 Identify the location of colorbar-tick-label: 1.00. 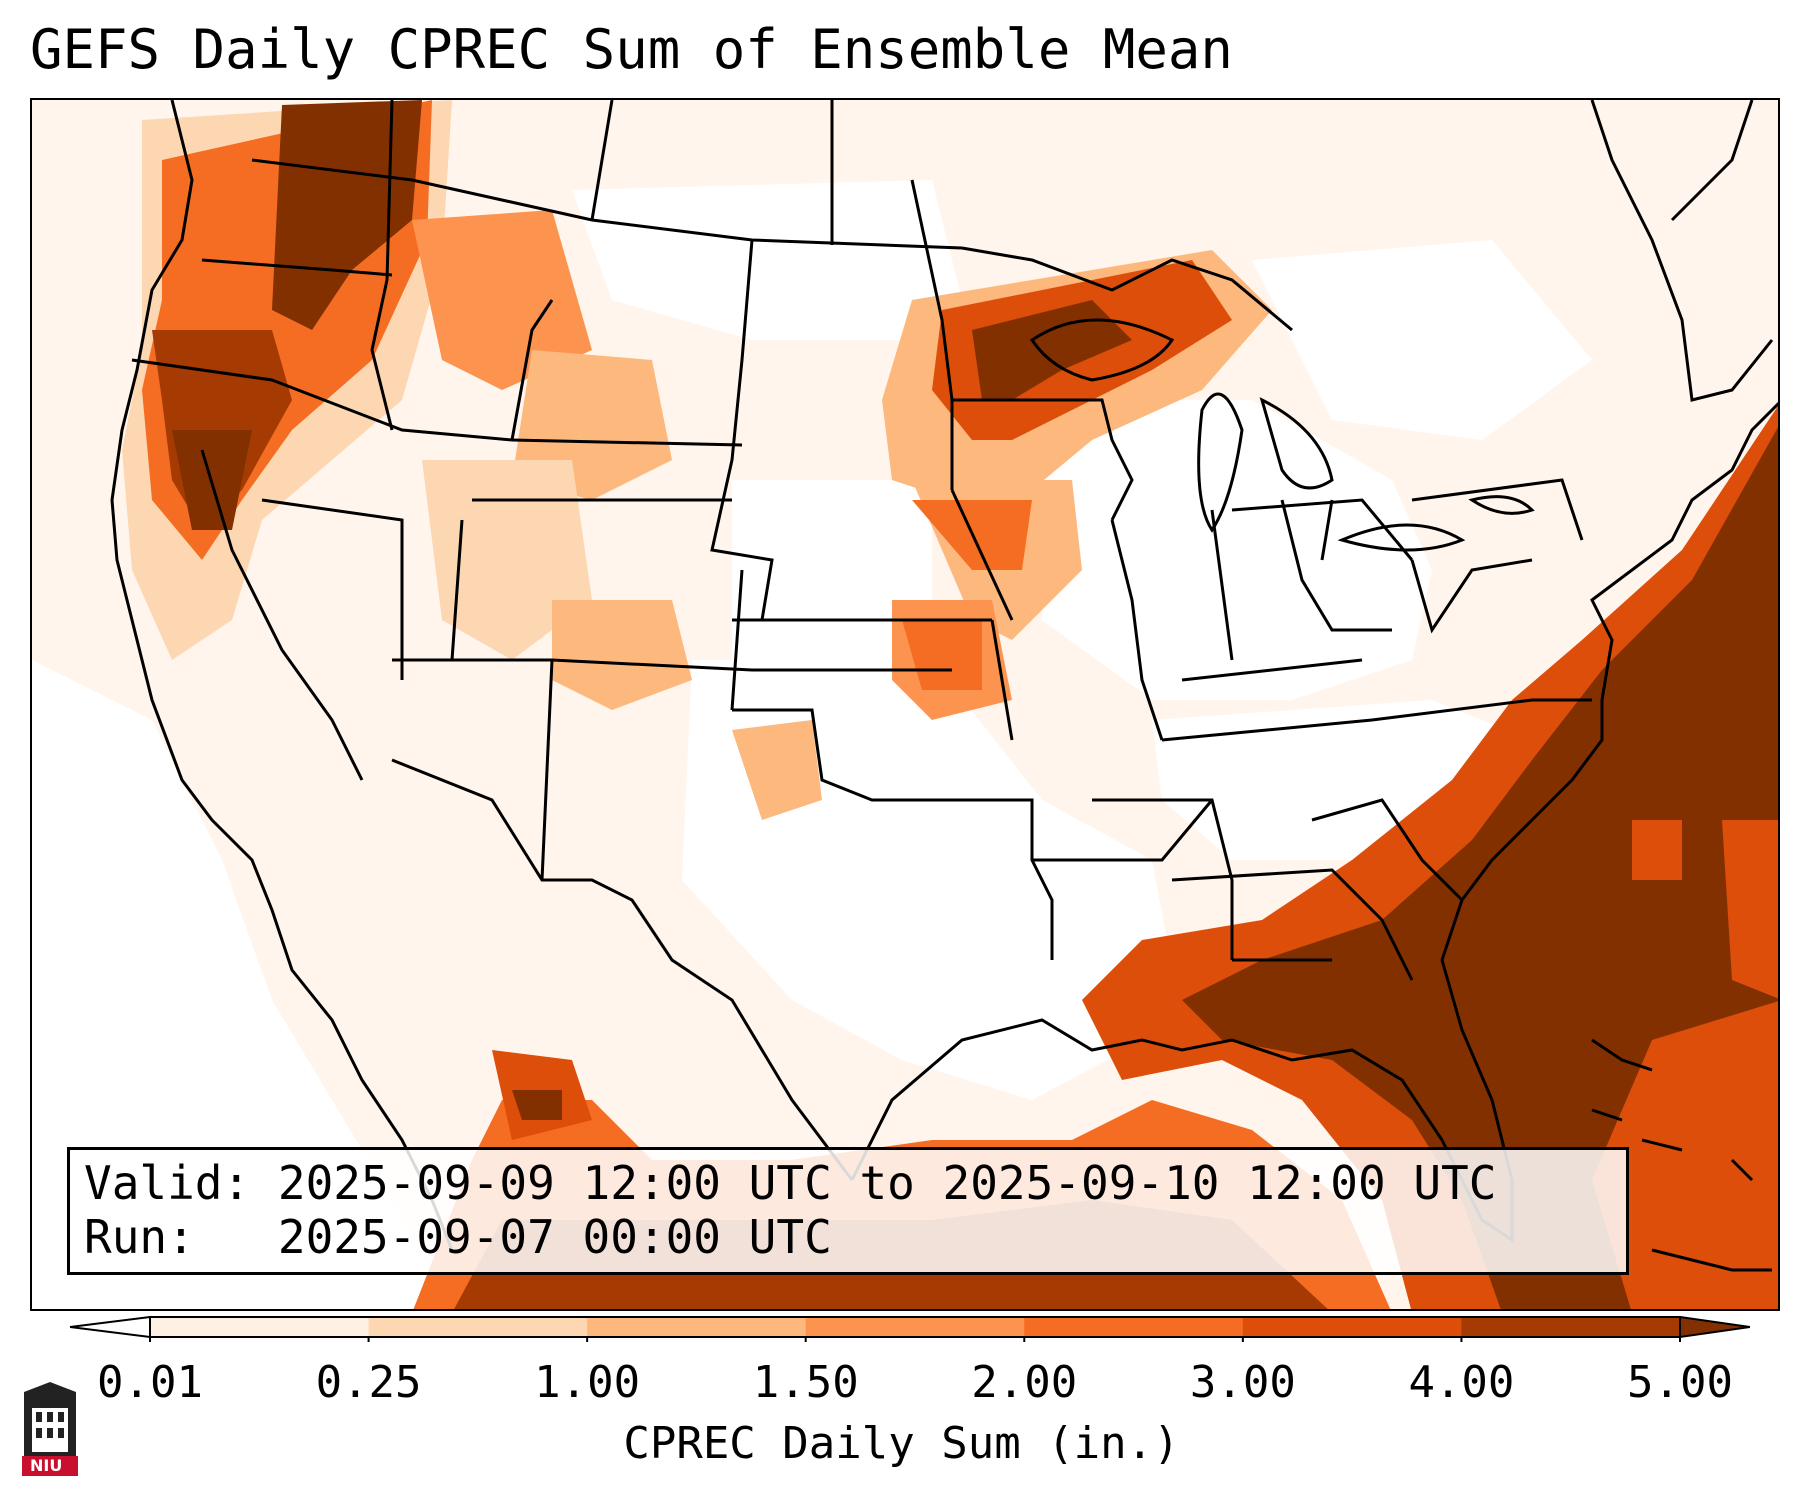
(587, 1382).